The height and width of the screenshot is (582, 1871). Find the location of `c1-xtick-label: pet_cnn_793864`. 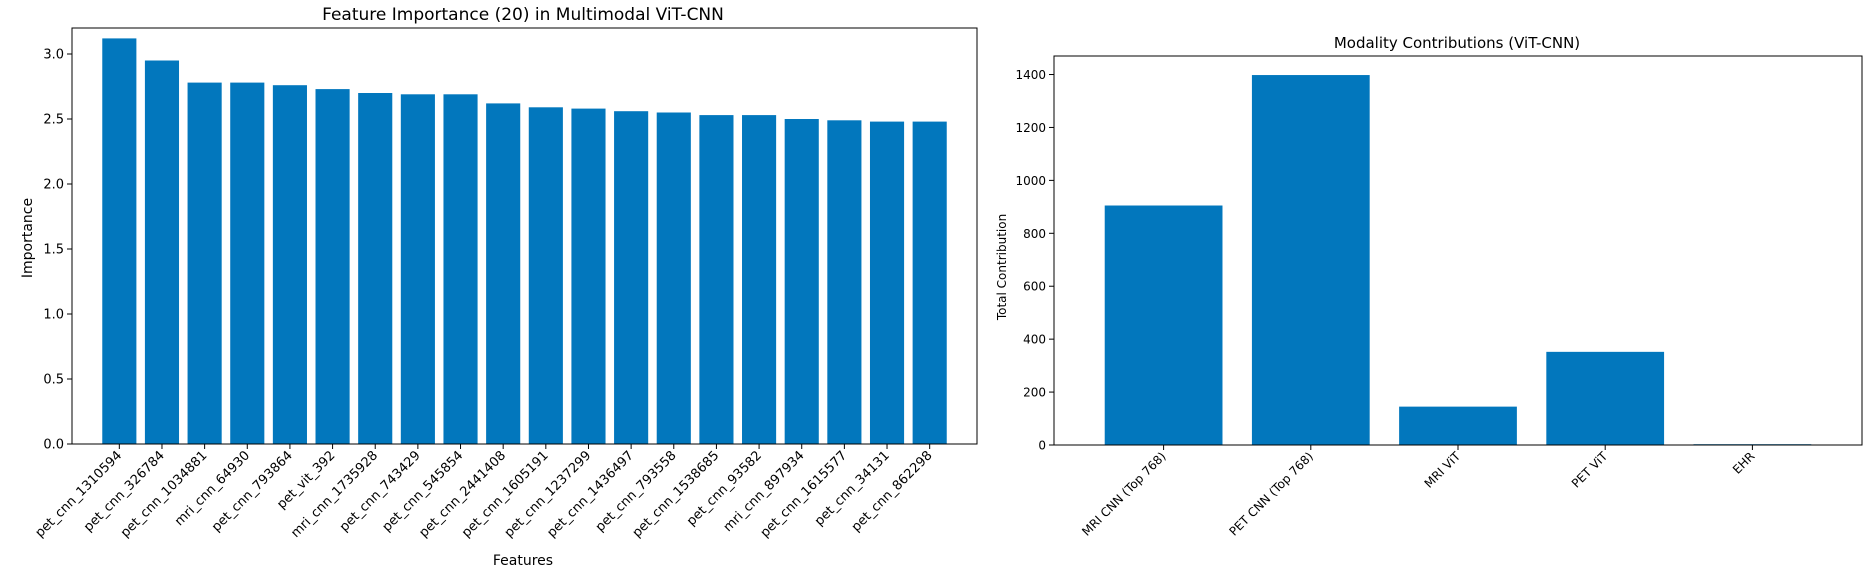

c1-xtick-label: pet_cnn_793864 is located at coordinates (252, 491).